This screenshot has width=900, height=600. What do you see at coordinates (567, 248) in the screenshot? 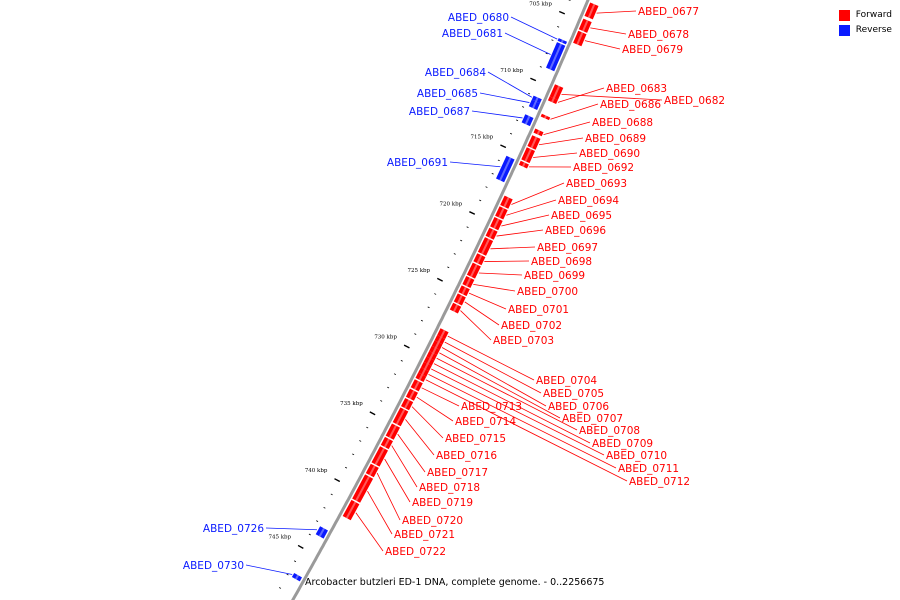
I see `gene-label: ABED_0697` at bounding box center [567, 248].